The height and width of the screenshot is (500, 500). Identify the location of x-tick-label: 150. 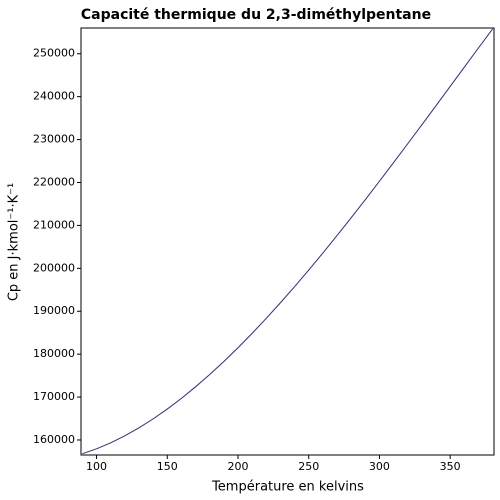
(167, 466).